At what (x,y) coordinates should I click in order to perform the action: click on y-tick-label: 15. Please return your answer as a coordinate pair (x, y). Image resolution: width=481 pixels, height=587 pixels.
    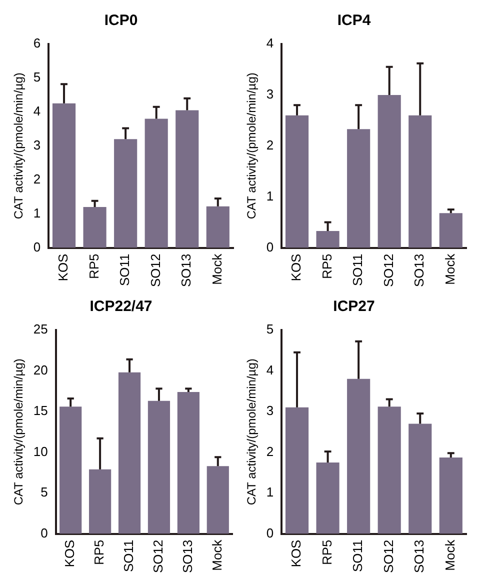
    Looking at the image, I should click on (40, 410).